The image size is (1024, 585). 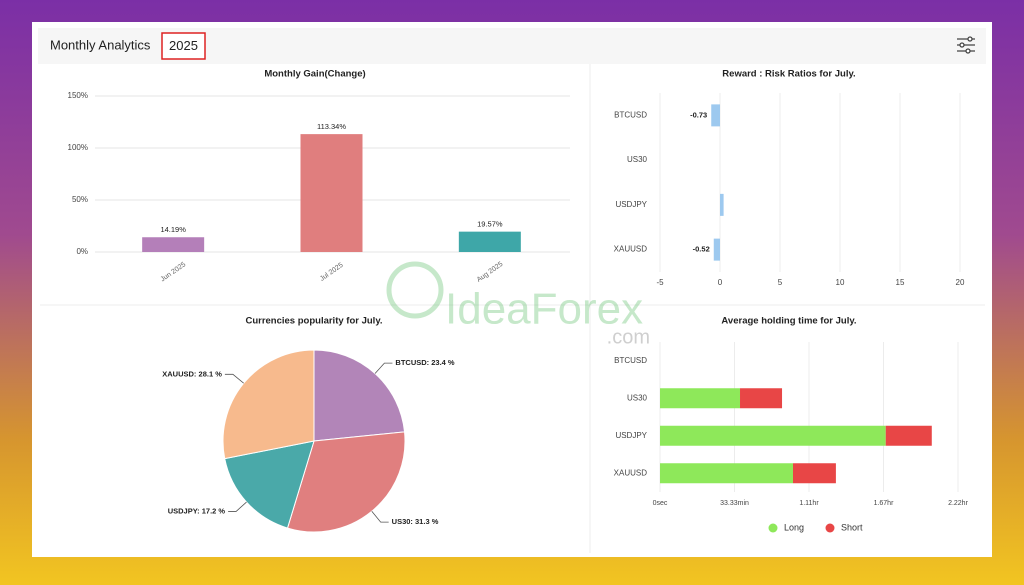 I want to click on chart-title: Monthly Gain(Change), so click(x=314, y=74).